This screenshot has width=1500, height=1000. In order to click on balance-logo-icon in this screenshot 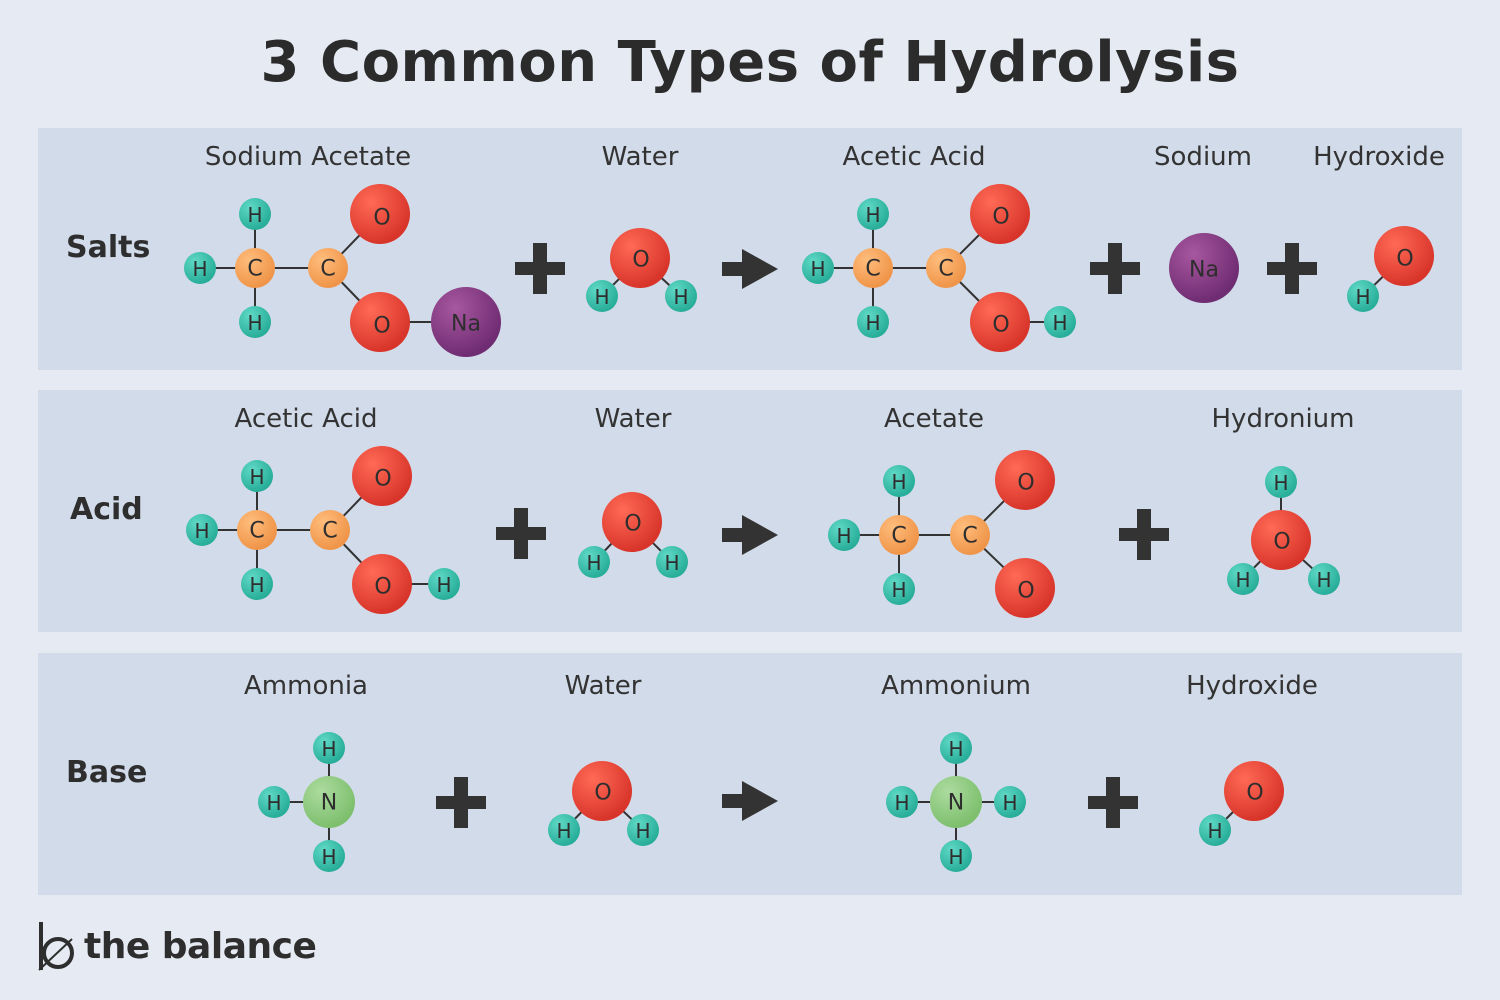, I will do `click(56, 946)`.